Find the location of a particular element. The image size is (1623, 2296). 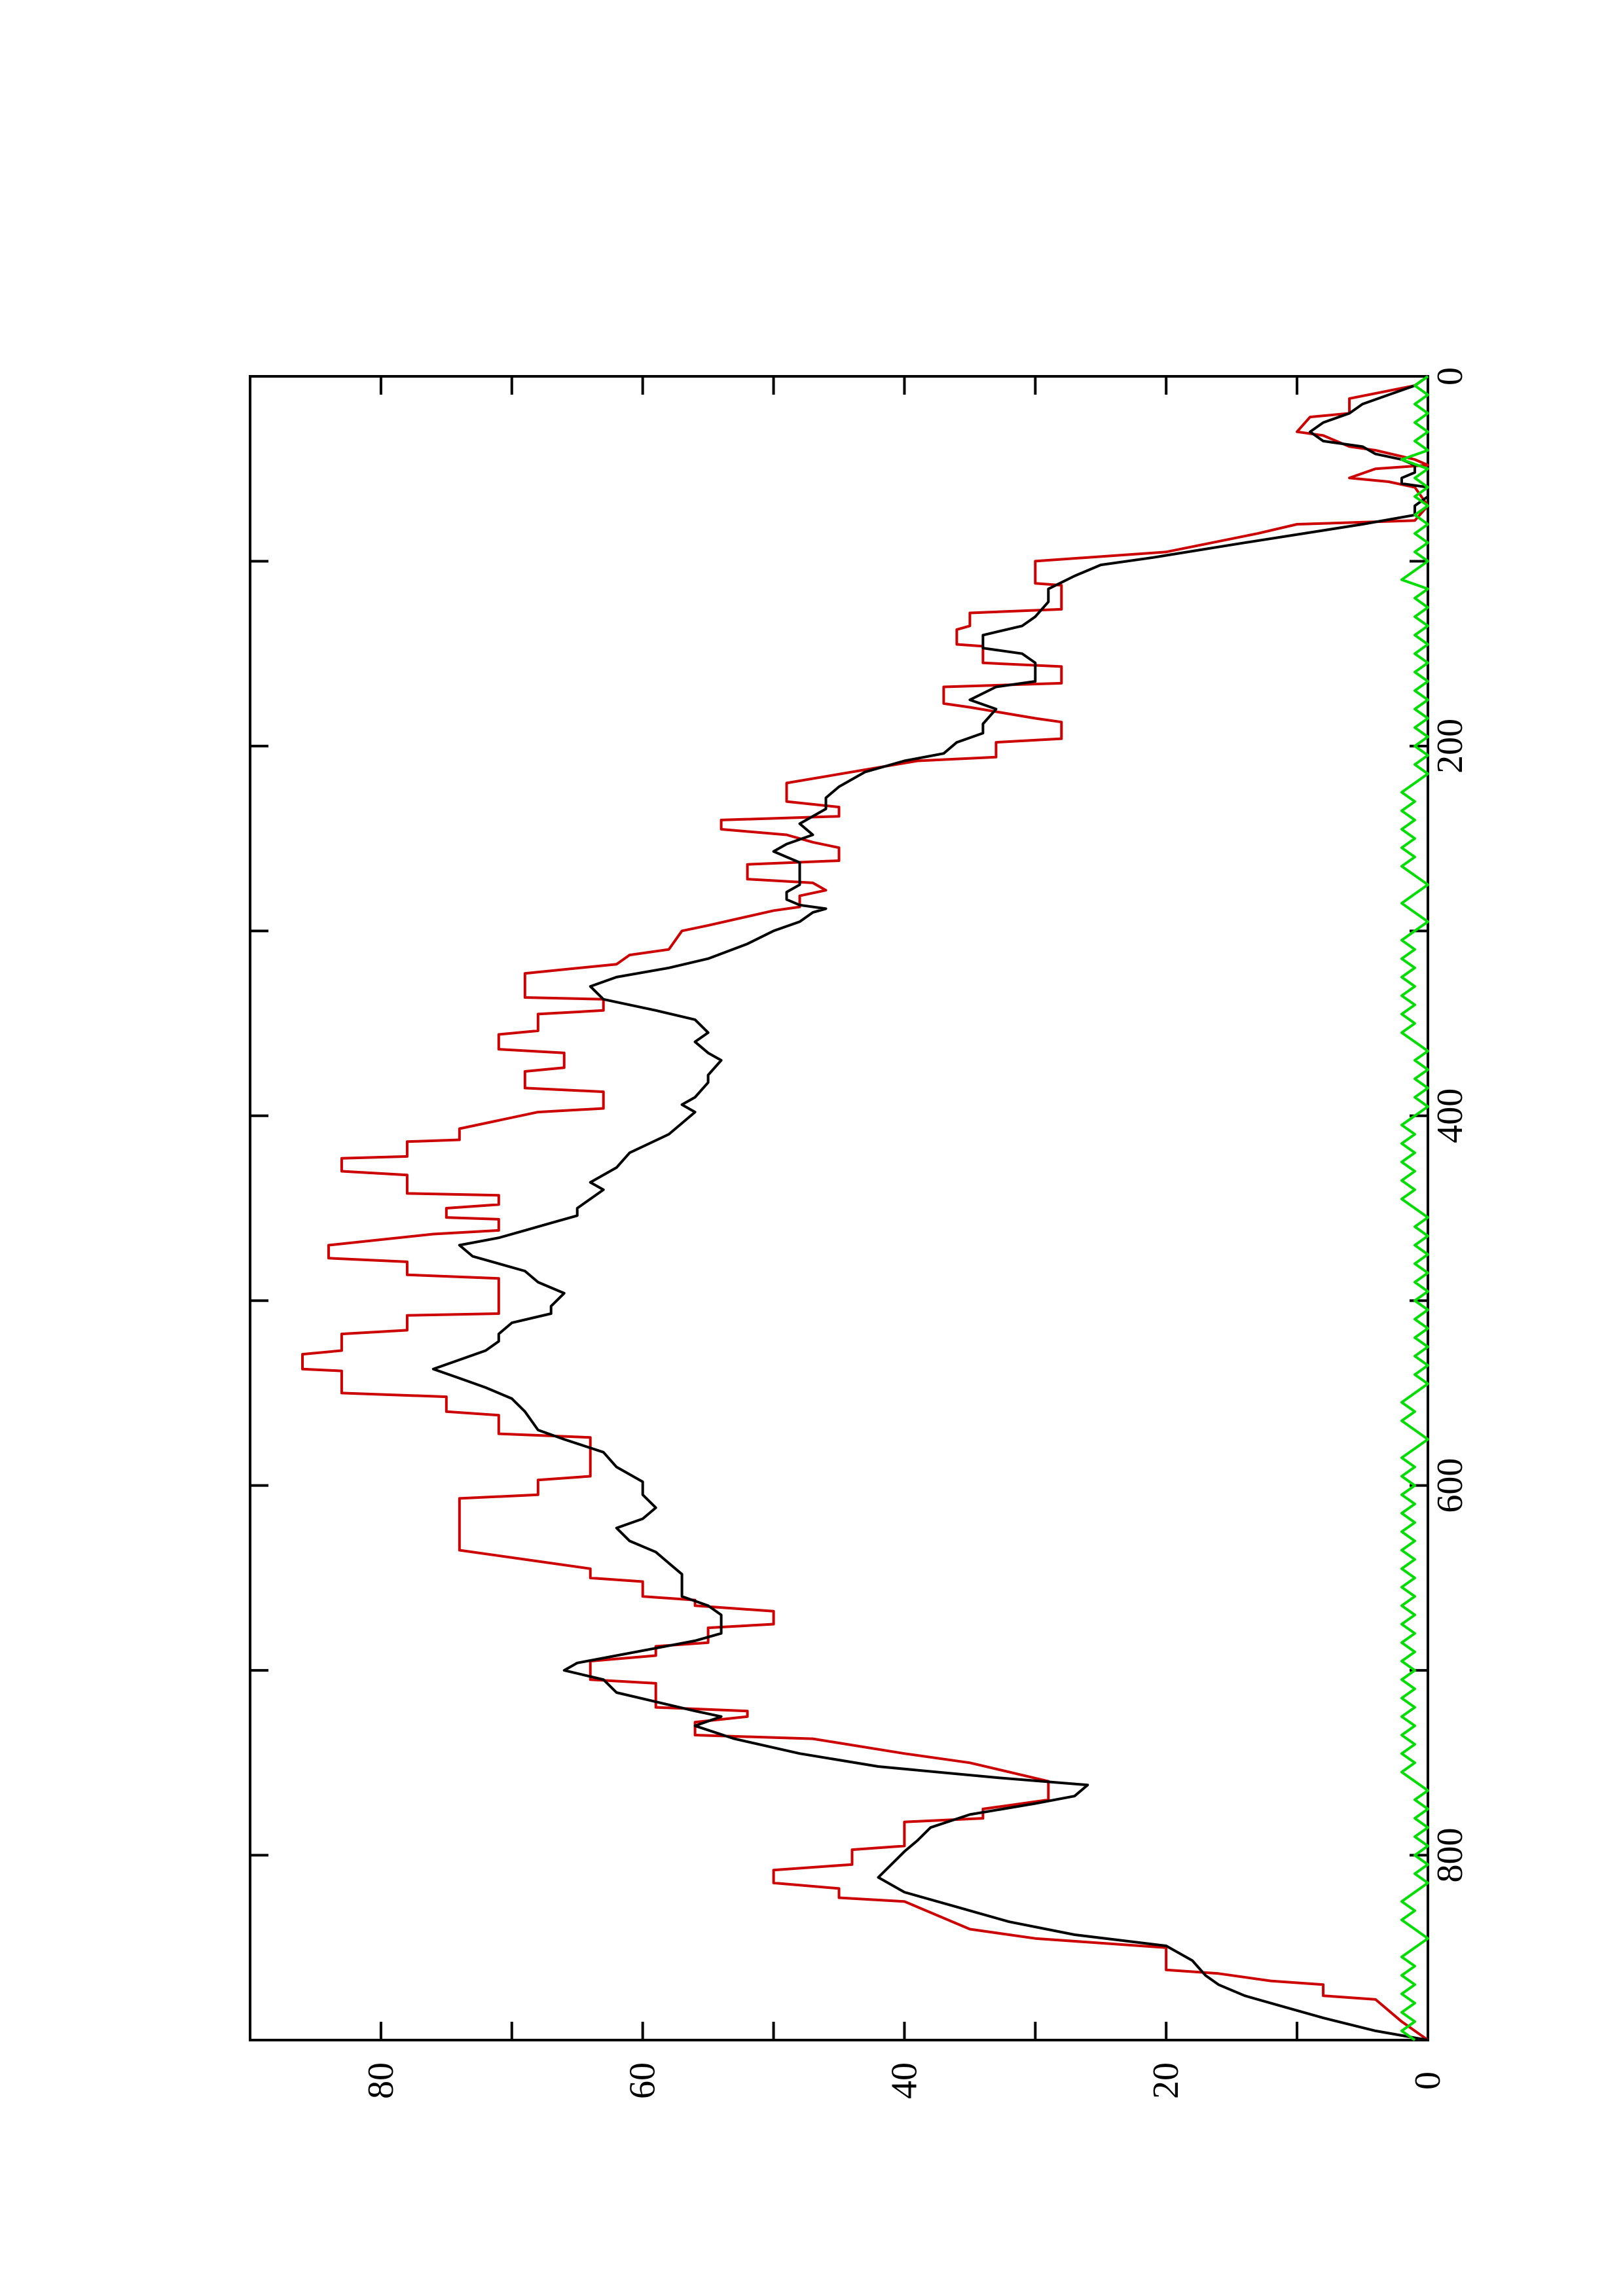

x-tick-label: 800 is located at coordinates (1450, 1855).